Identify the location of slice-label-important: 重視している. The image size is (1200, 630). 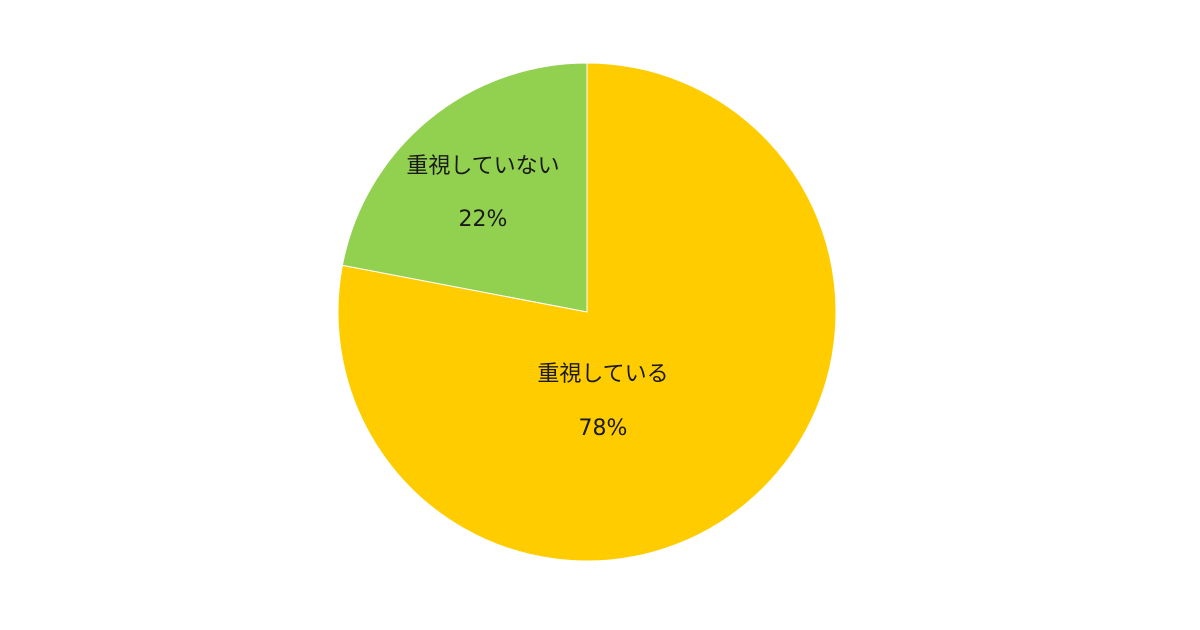
(602, 374).